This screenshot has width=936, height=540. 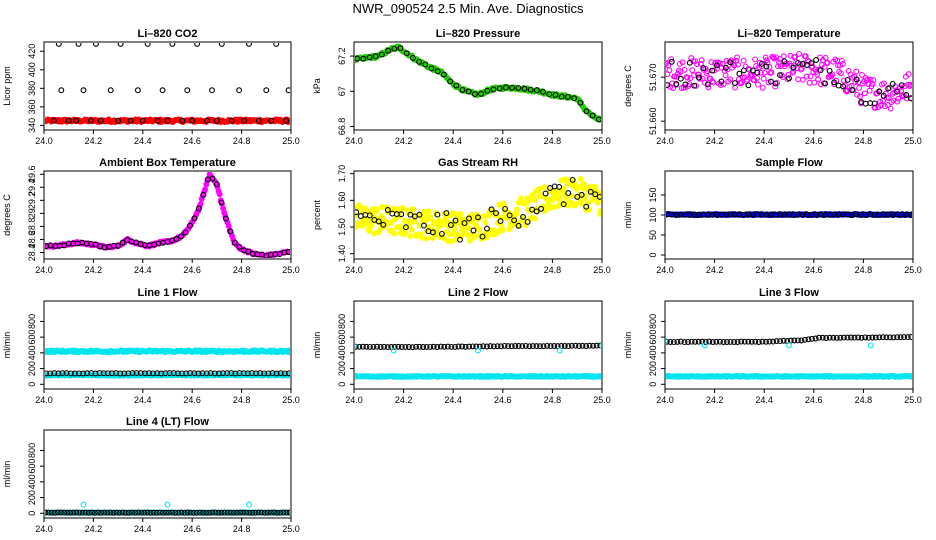 What do you see at coordinates (342, 384) in the screenshot?
I see `y-tick-label: 0` at bounding box center [342, 384].